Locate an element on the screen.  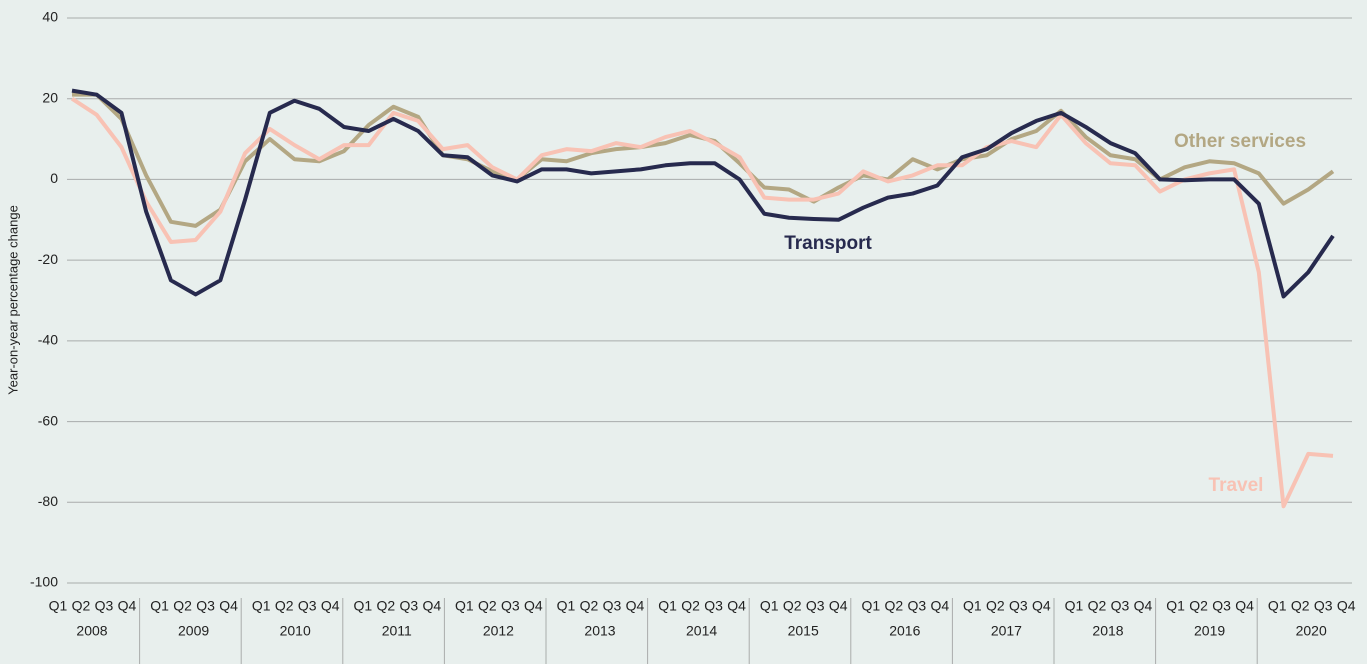
y-axis-label: Year-on-year percentage change is located at coordinates (12, 300).